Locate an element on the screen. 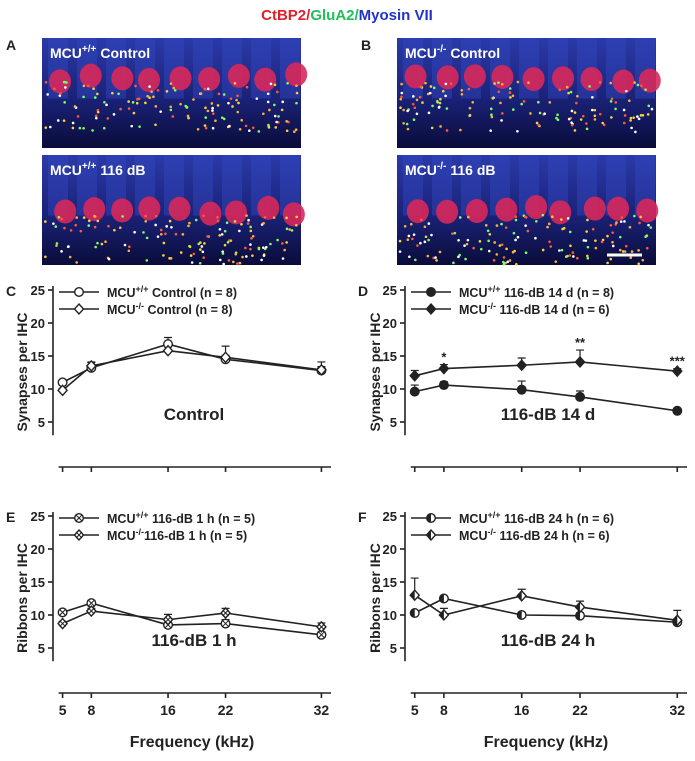 This screenshot has height=761, width=695. x-tick-label: 8 is located at coordinates (444, 710).